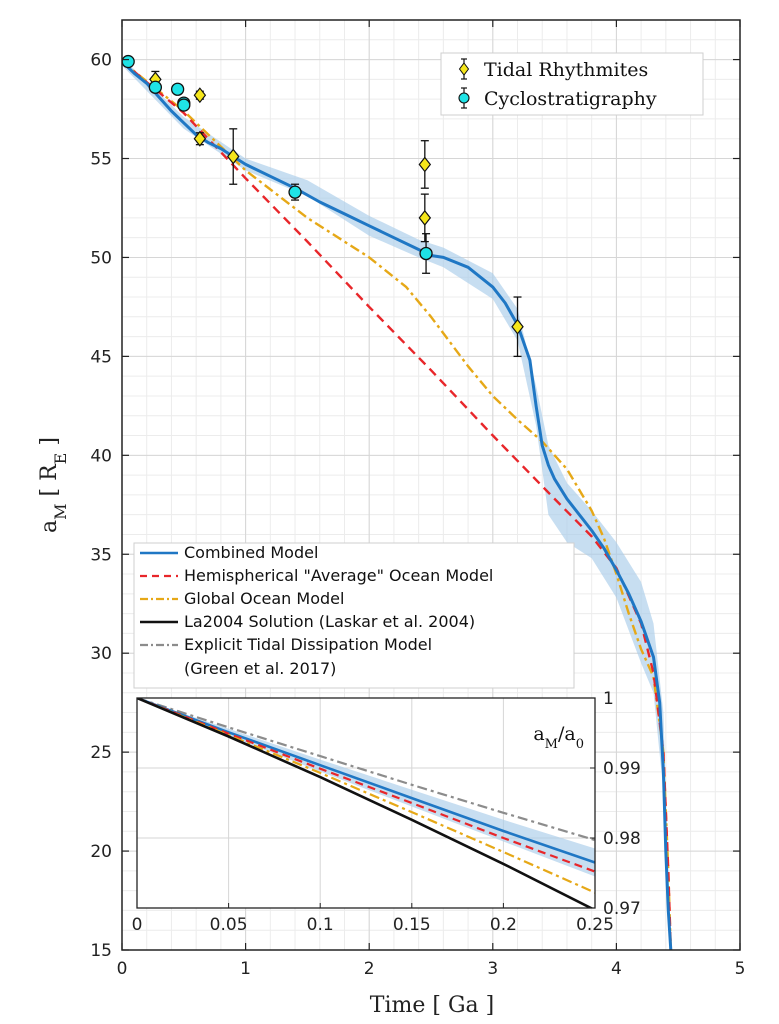 This screenshot has height=1024, width=779. What do you see at coordinates (464, 69) in the screenshot?
I see `legend-diamond-marker` at bounding box center [464, 69].